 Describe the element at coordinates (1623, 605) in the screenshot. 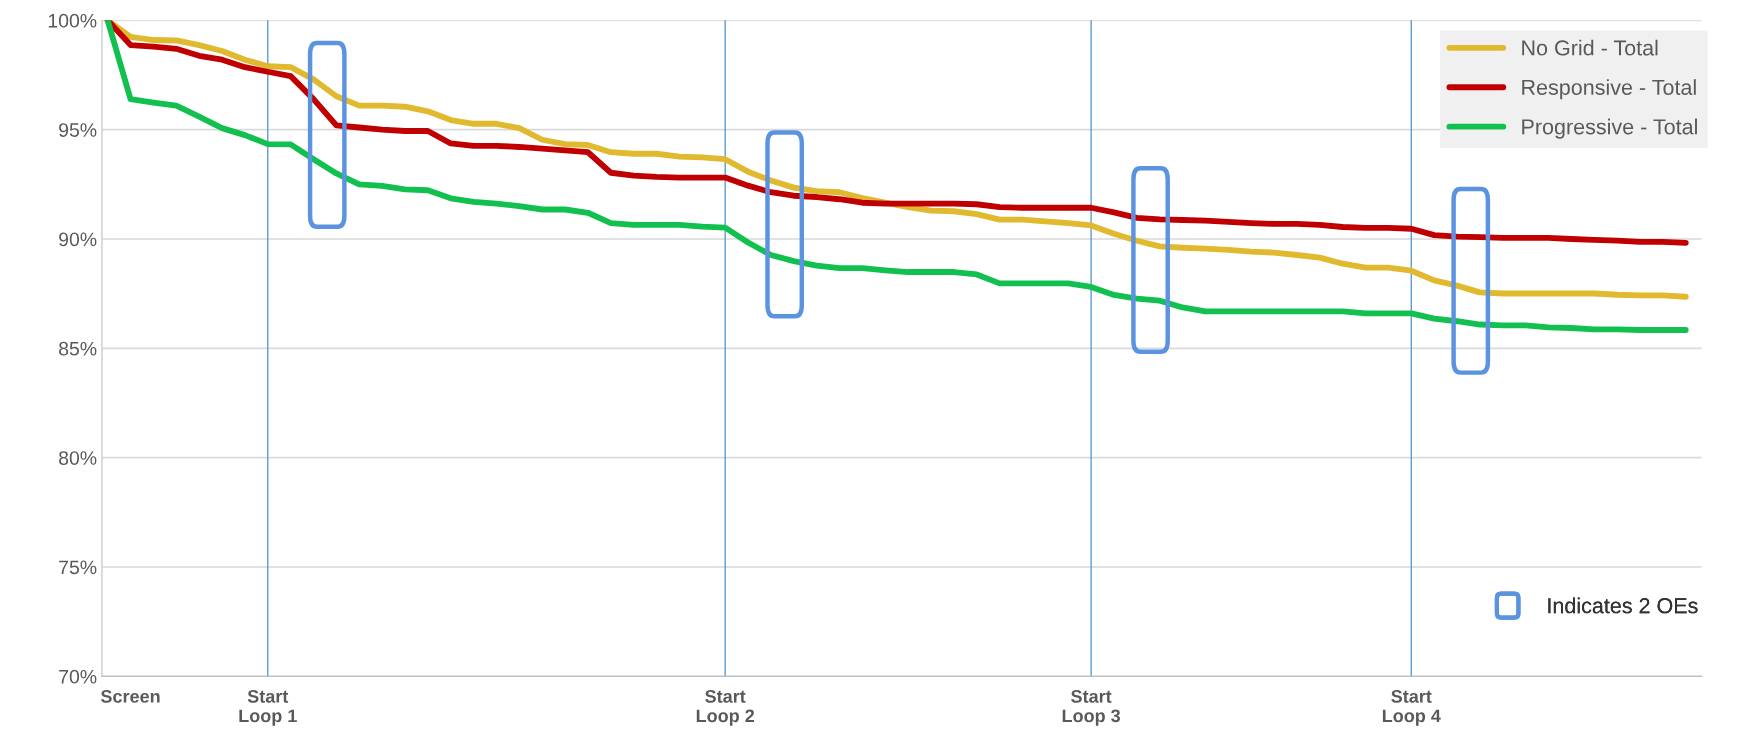

I see `annotation: Indicates 2 OEs` at that location.